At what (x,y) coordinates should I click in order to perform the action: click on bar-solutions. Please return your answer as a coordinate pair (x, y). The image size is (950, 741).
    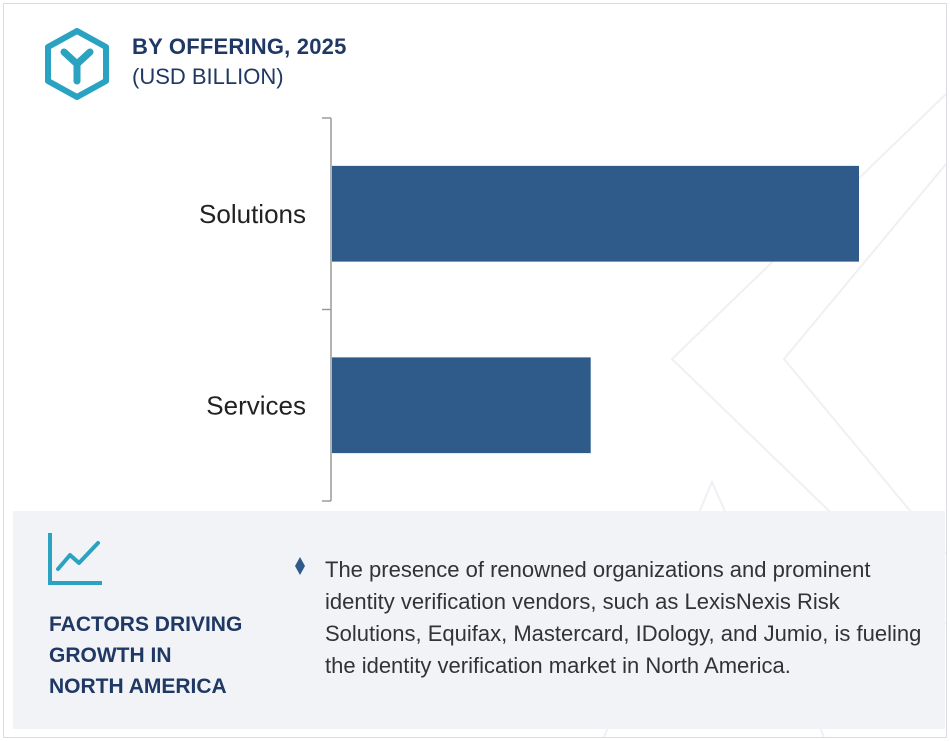
    Looking at the image, I should click on (595, 213).